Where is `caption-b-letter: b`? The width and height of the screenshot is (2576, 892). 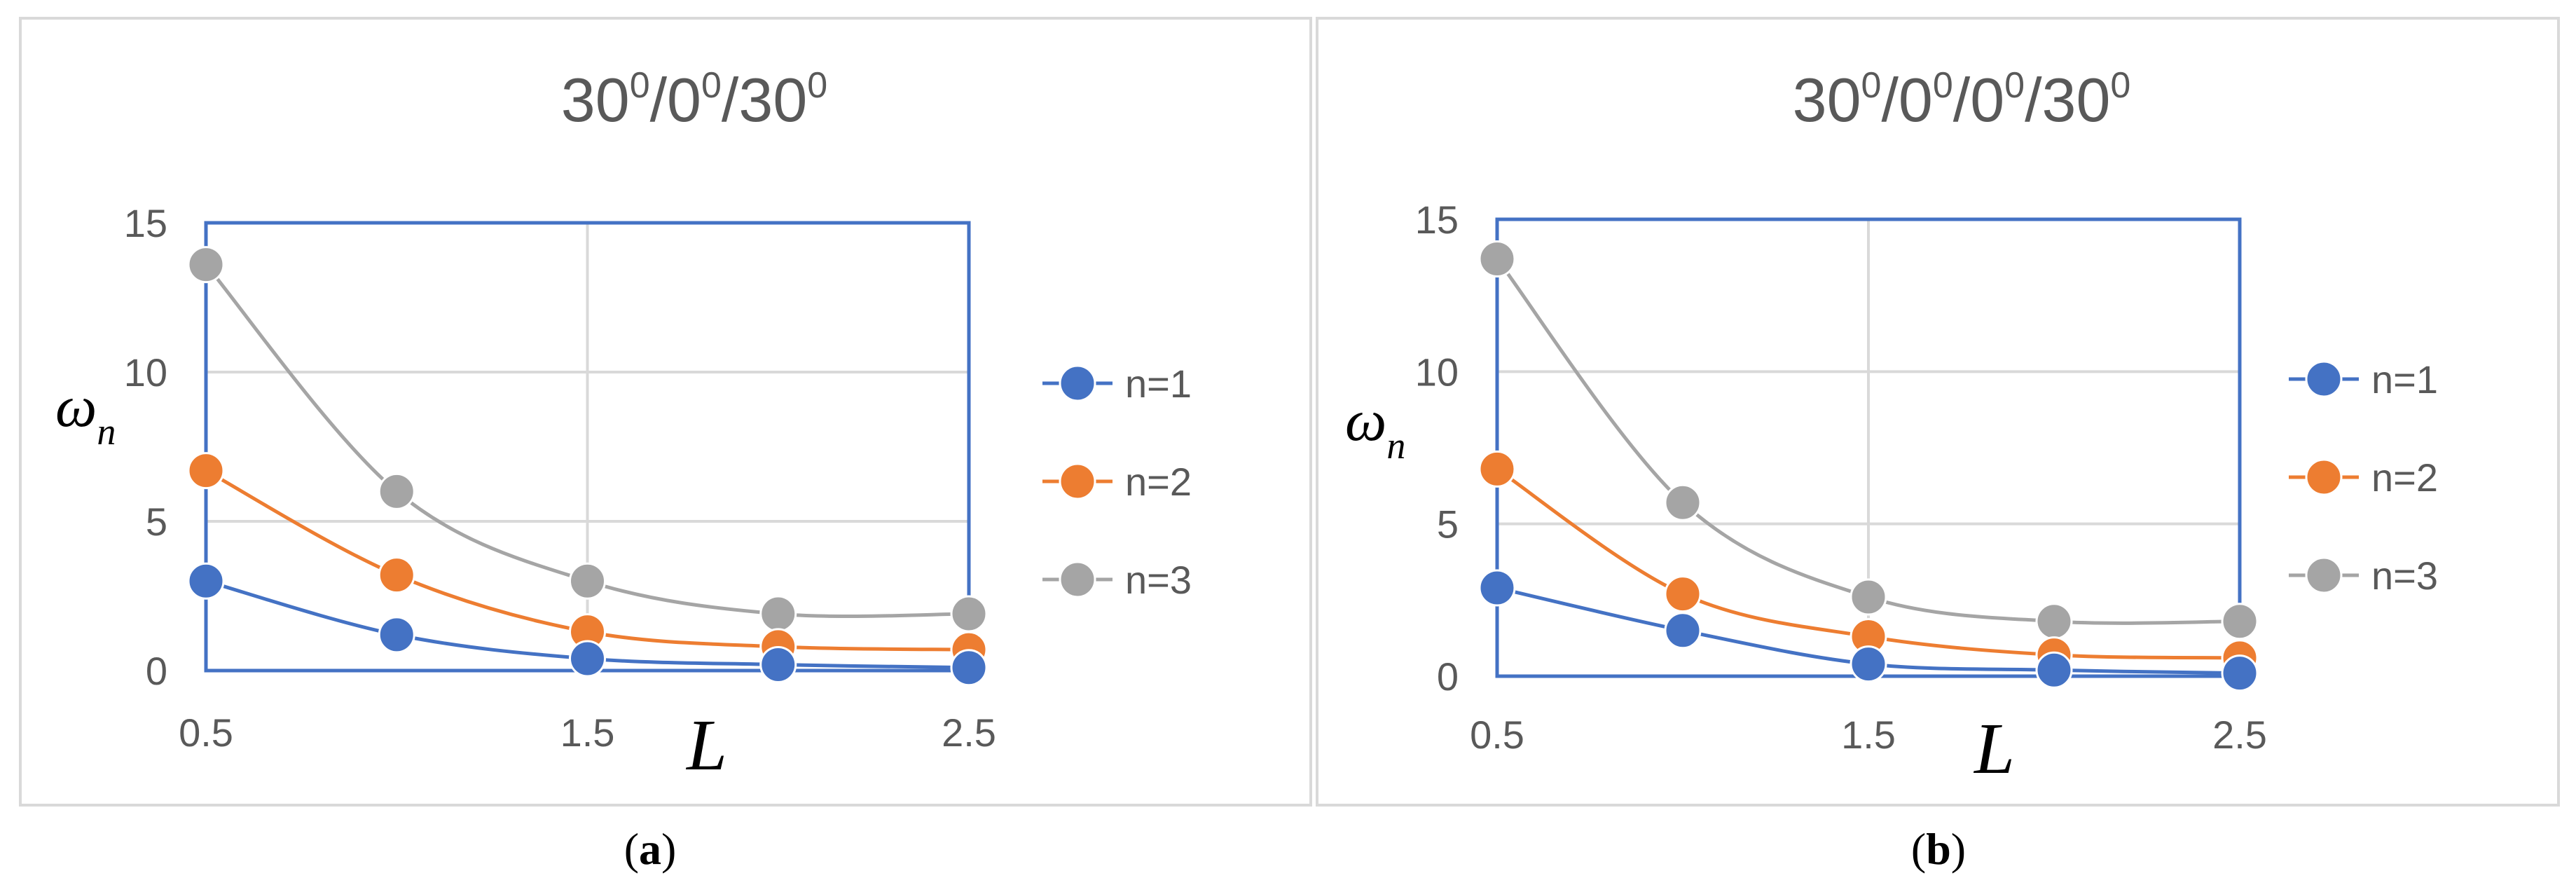
caption-b-letter: b is located at coordinates (1938, 849).